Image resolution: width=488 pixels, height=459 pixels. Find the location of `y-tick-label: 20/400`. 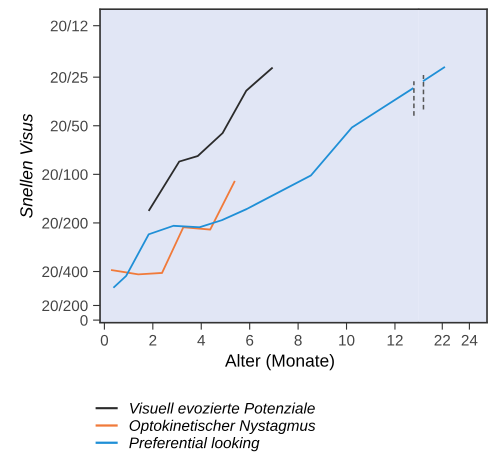

y-tick-label: 20/400 is located at coordinates (65, 272).